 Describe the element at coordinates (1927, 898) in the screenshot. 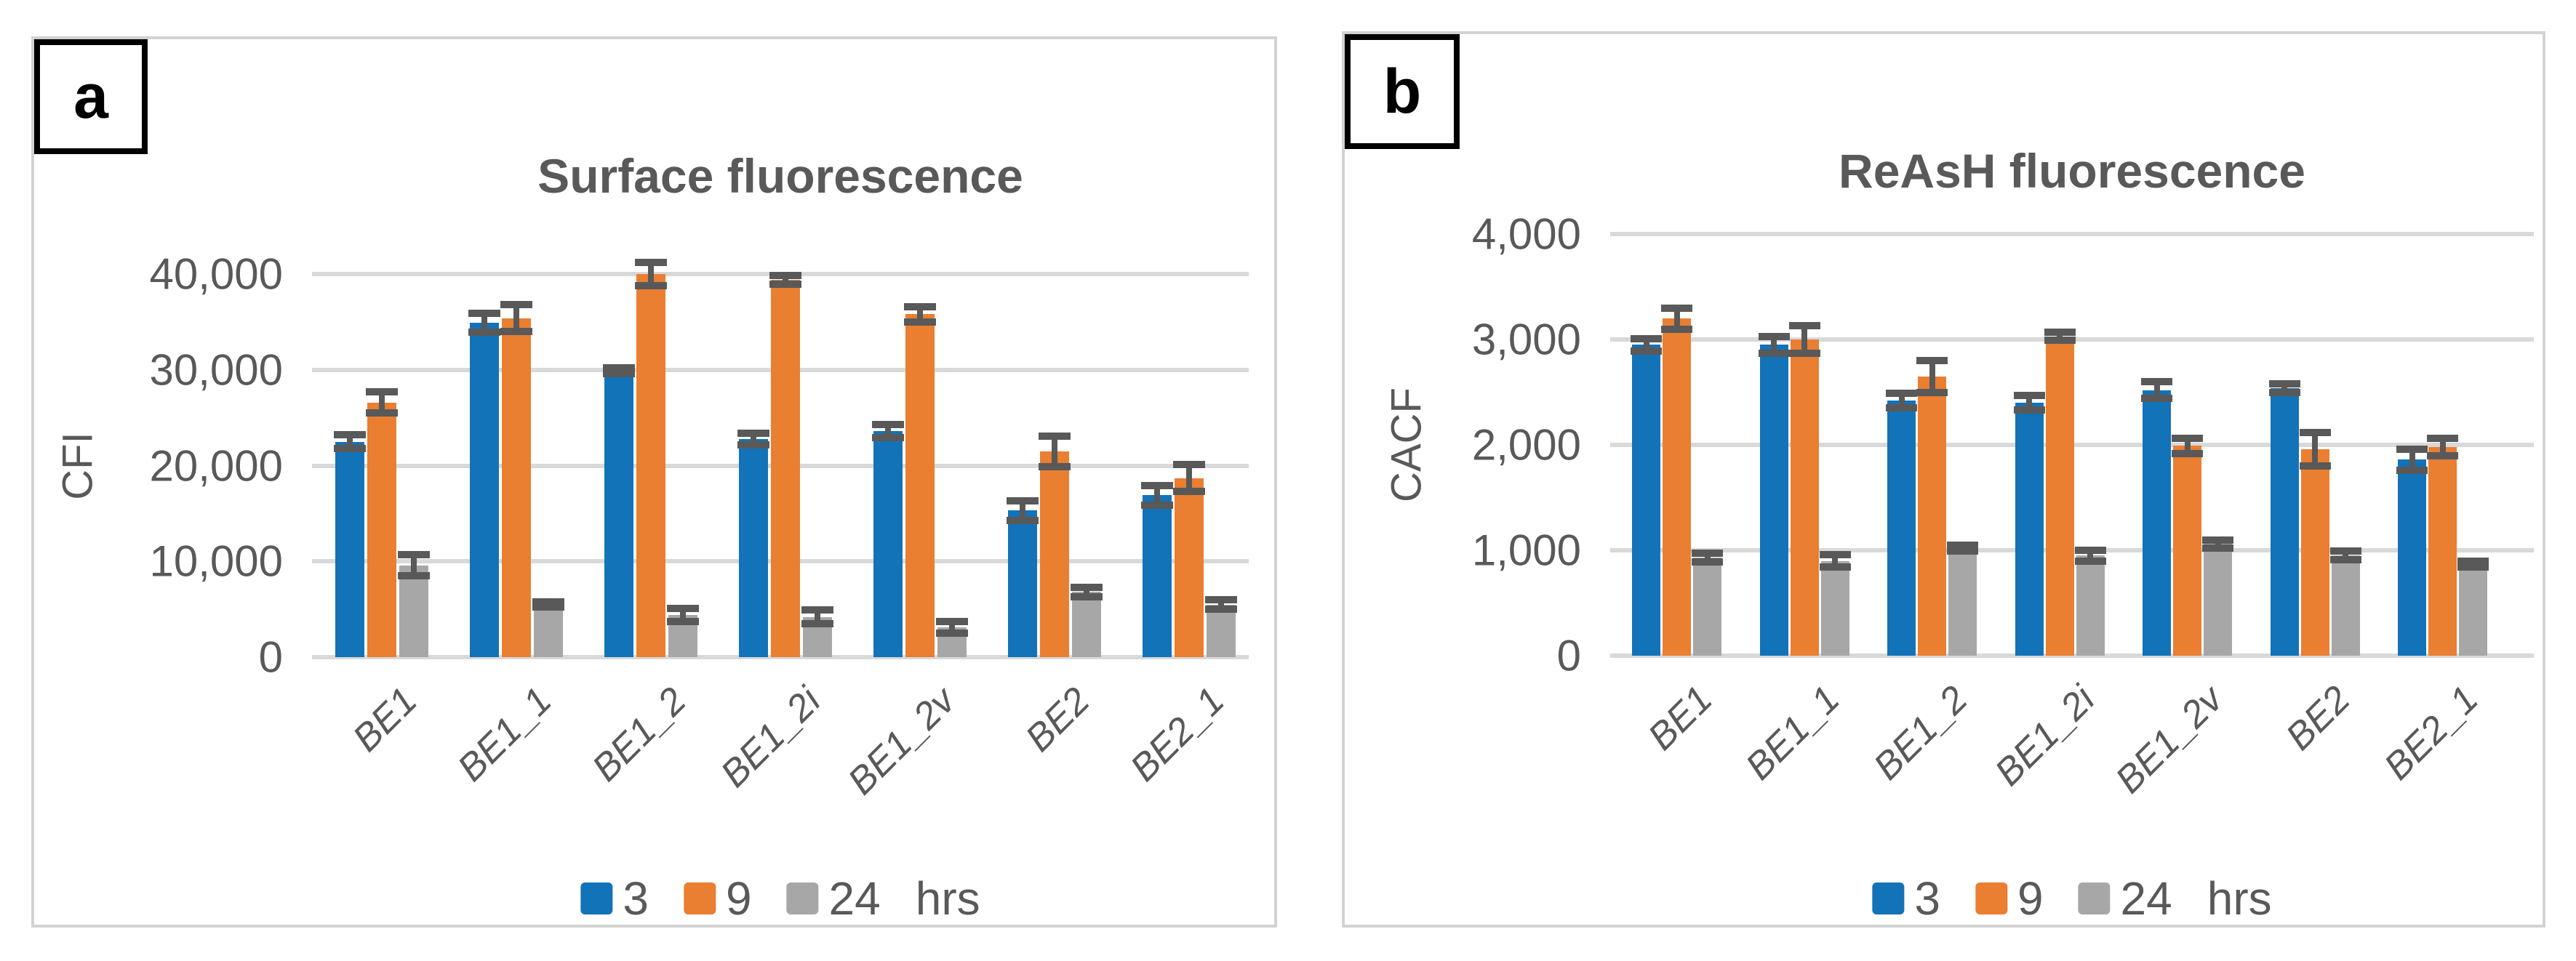

I see `legend-label-3hrs: 3` at that location.